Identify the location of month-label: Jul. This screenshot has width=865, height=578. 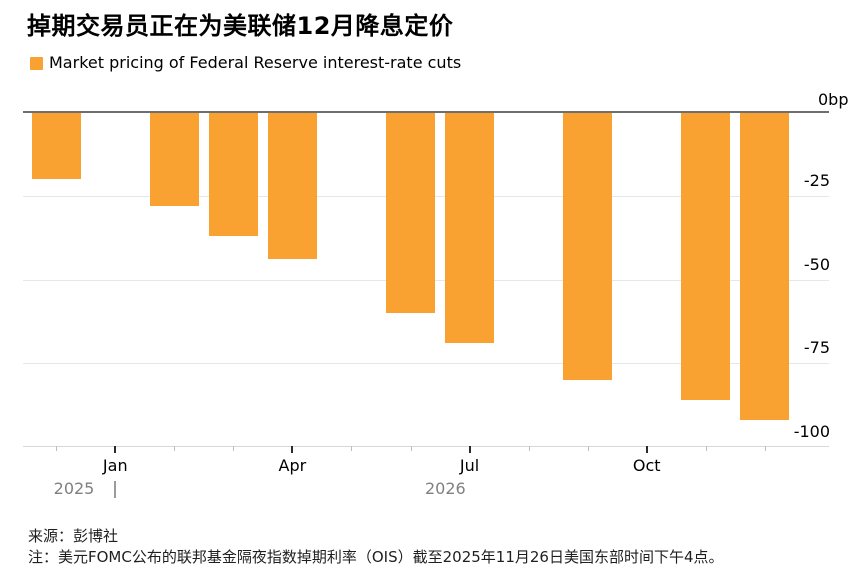
(469, 465).